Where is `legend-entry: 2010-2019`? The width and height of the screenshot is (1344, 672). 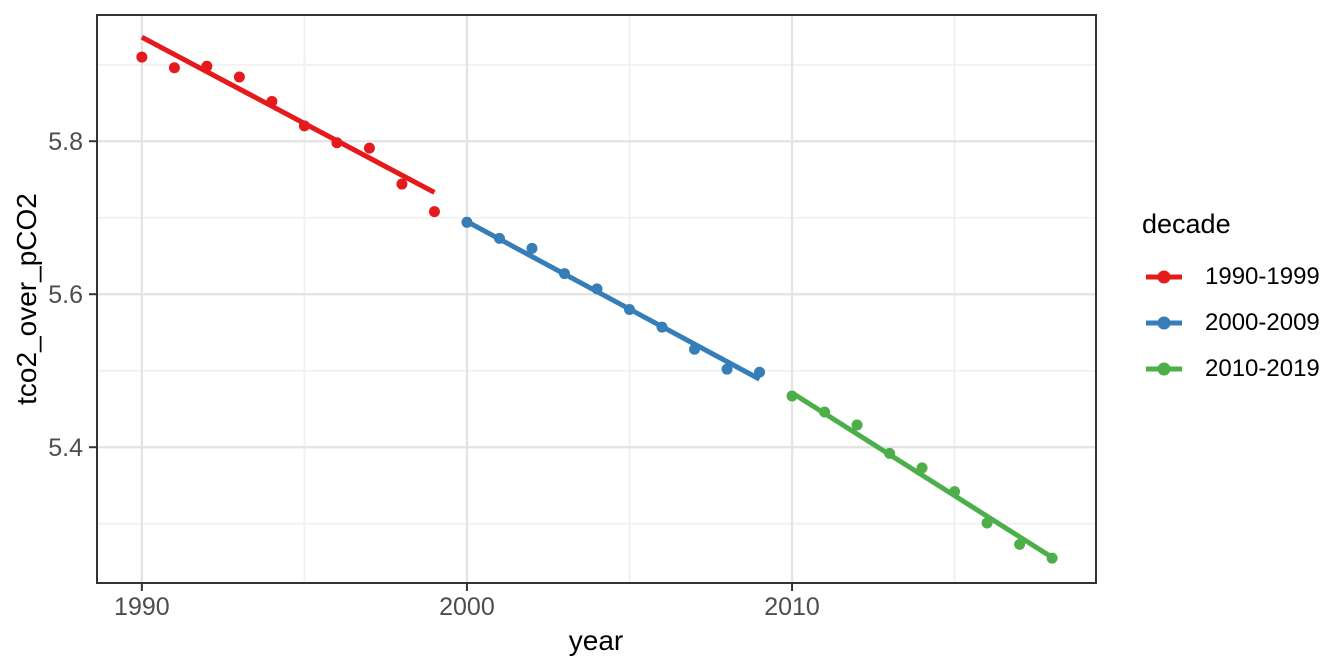
legend-entry: 2010-2019 is located at coordinates (1231, 369).